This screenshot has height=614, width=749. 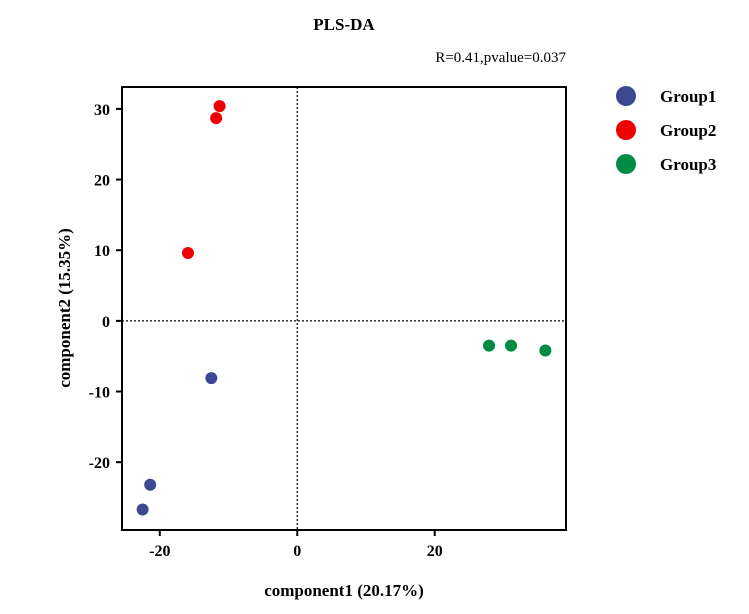 What do you see at coordinates (435, 551) in the screenshot?
I see `x-tick-label: 20` at bounding box center [435, 551].